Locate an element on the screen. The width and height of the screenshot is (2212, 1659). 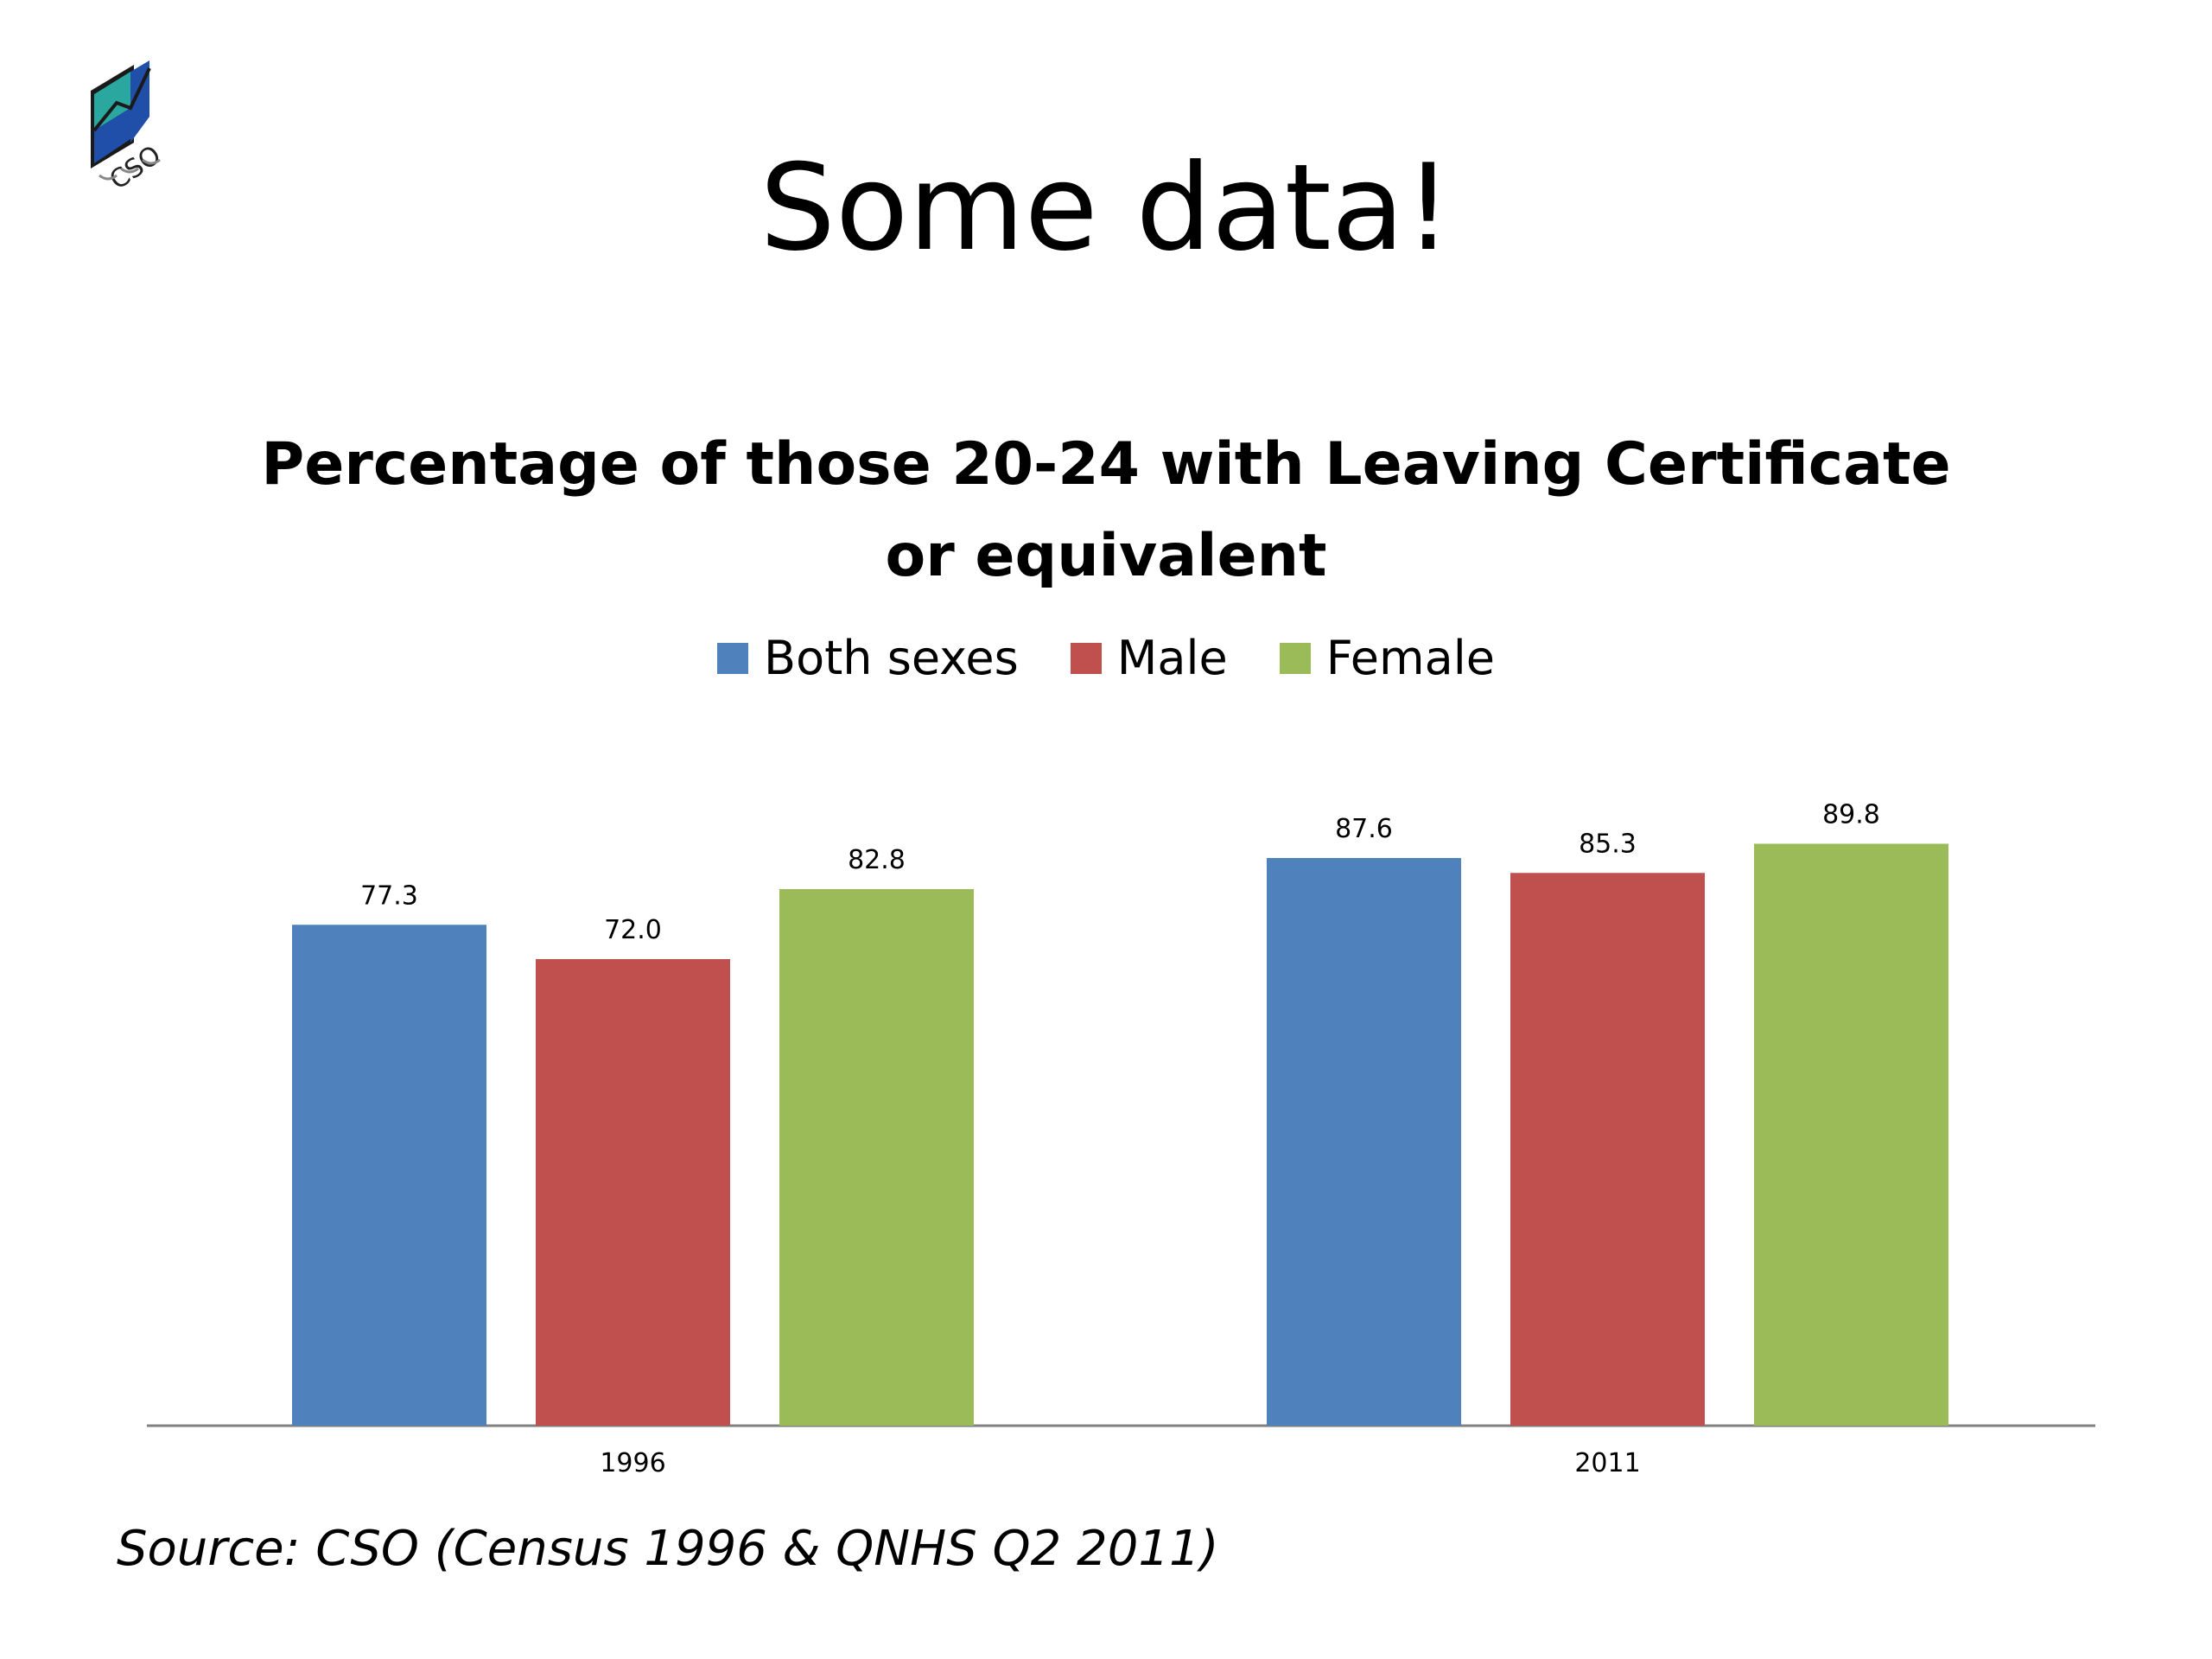
bar-male-1996 is located at coordinates (633, 1192).